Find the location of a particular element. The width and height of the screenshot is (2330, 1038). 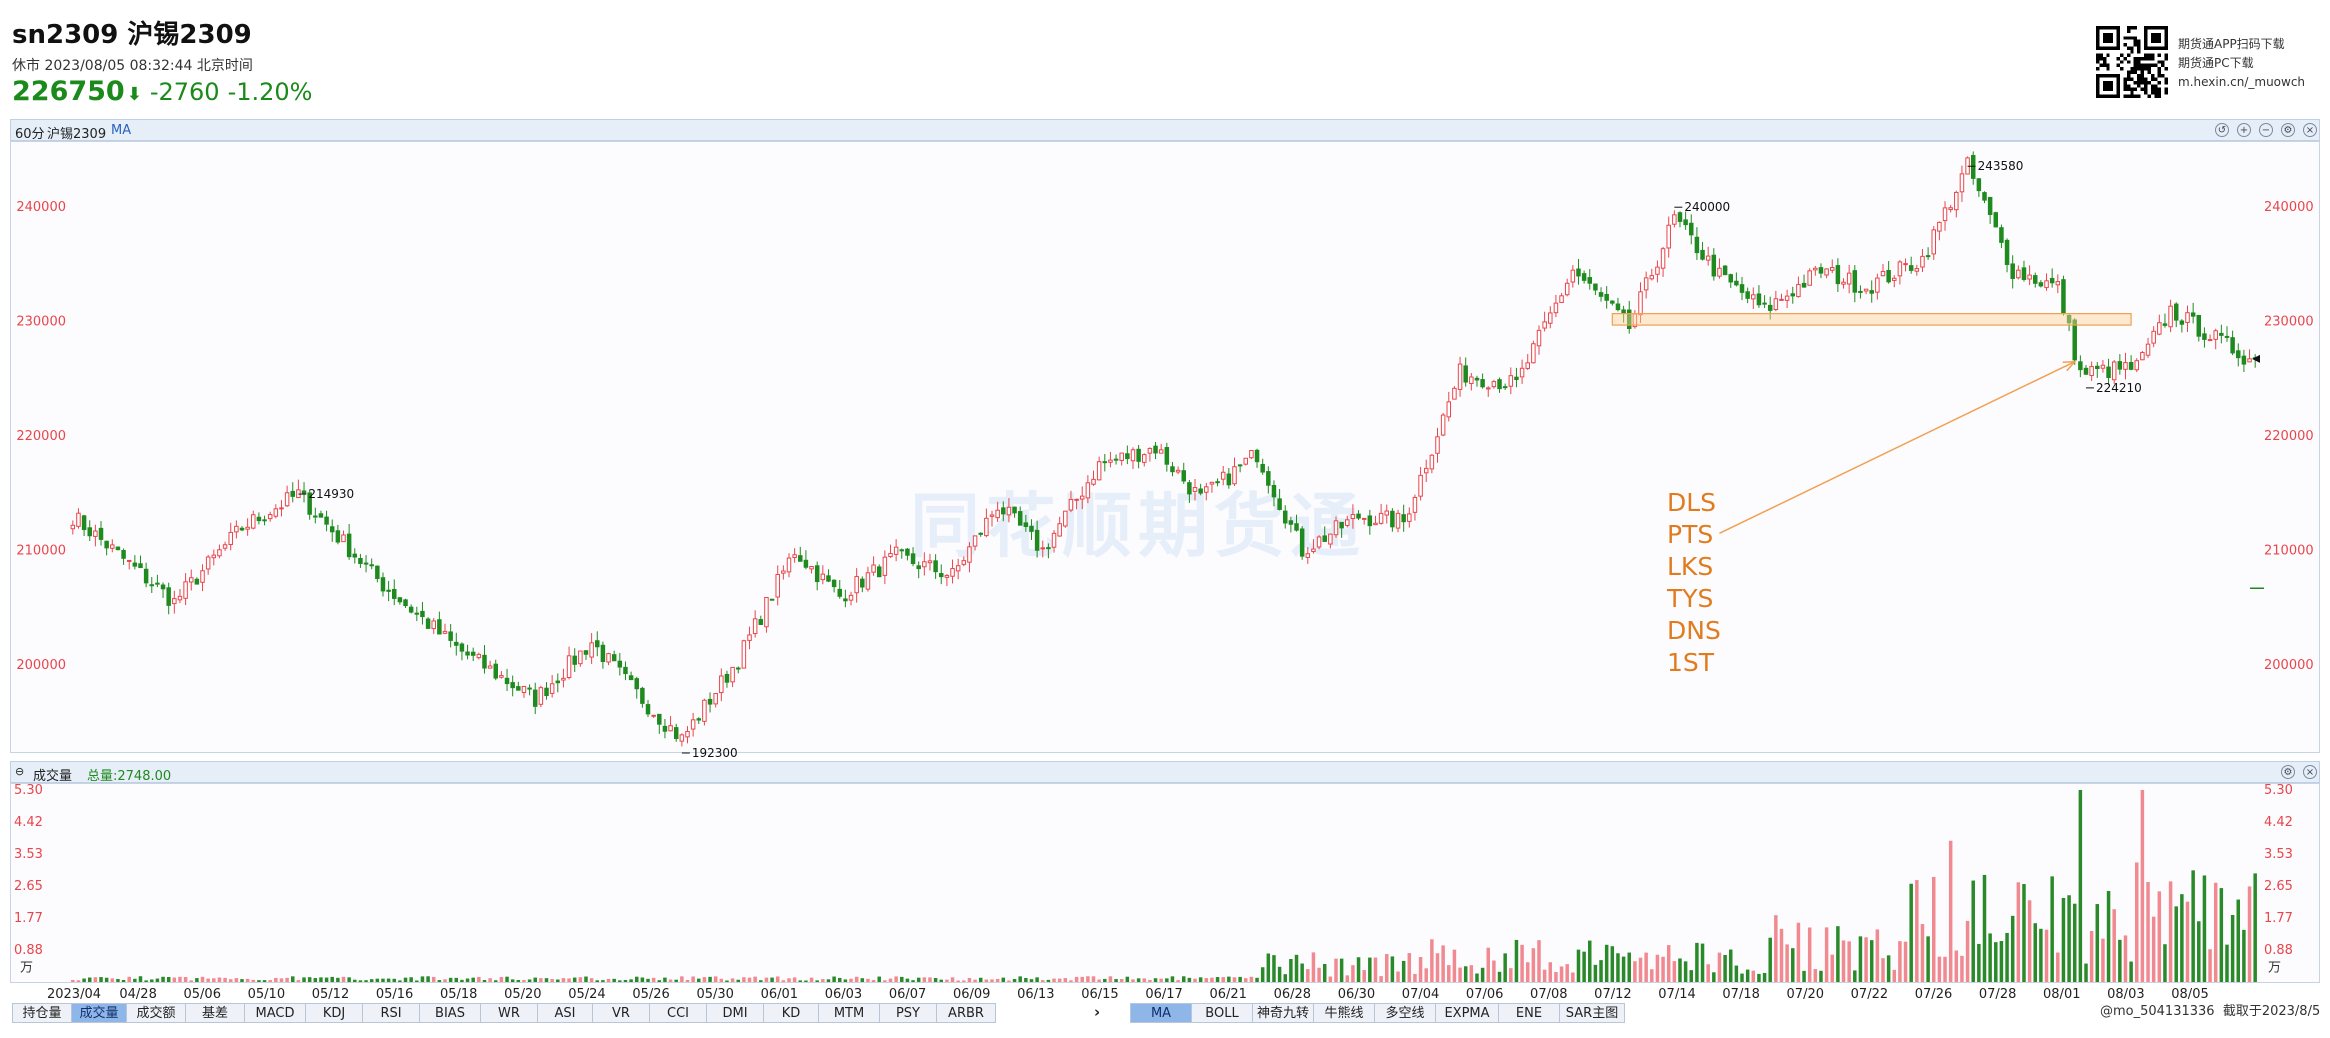

indicator-tab-7: SAR主图 is located at coordinates (1592, 1013).